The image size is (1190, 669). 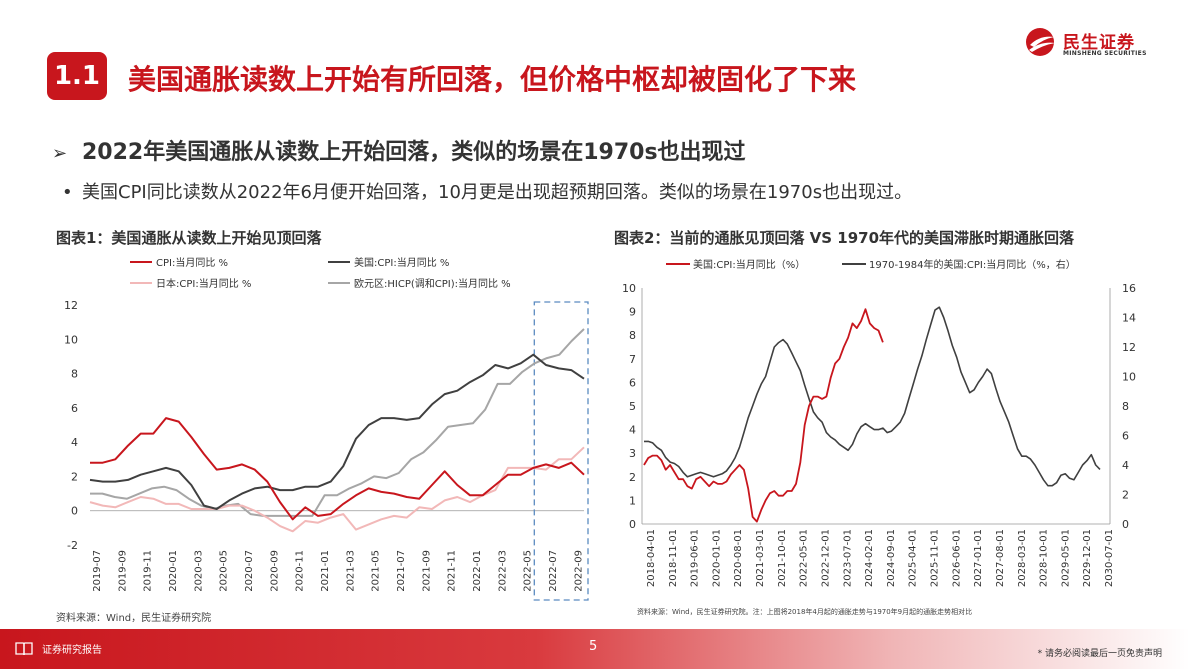 What do you see at coordinates (401, 571) in the screenshot?
I see `x-tick-label: 2021-07` at bounding box center [401, 571].